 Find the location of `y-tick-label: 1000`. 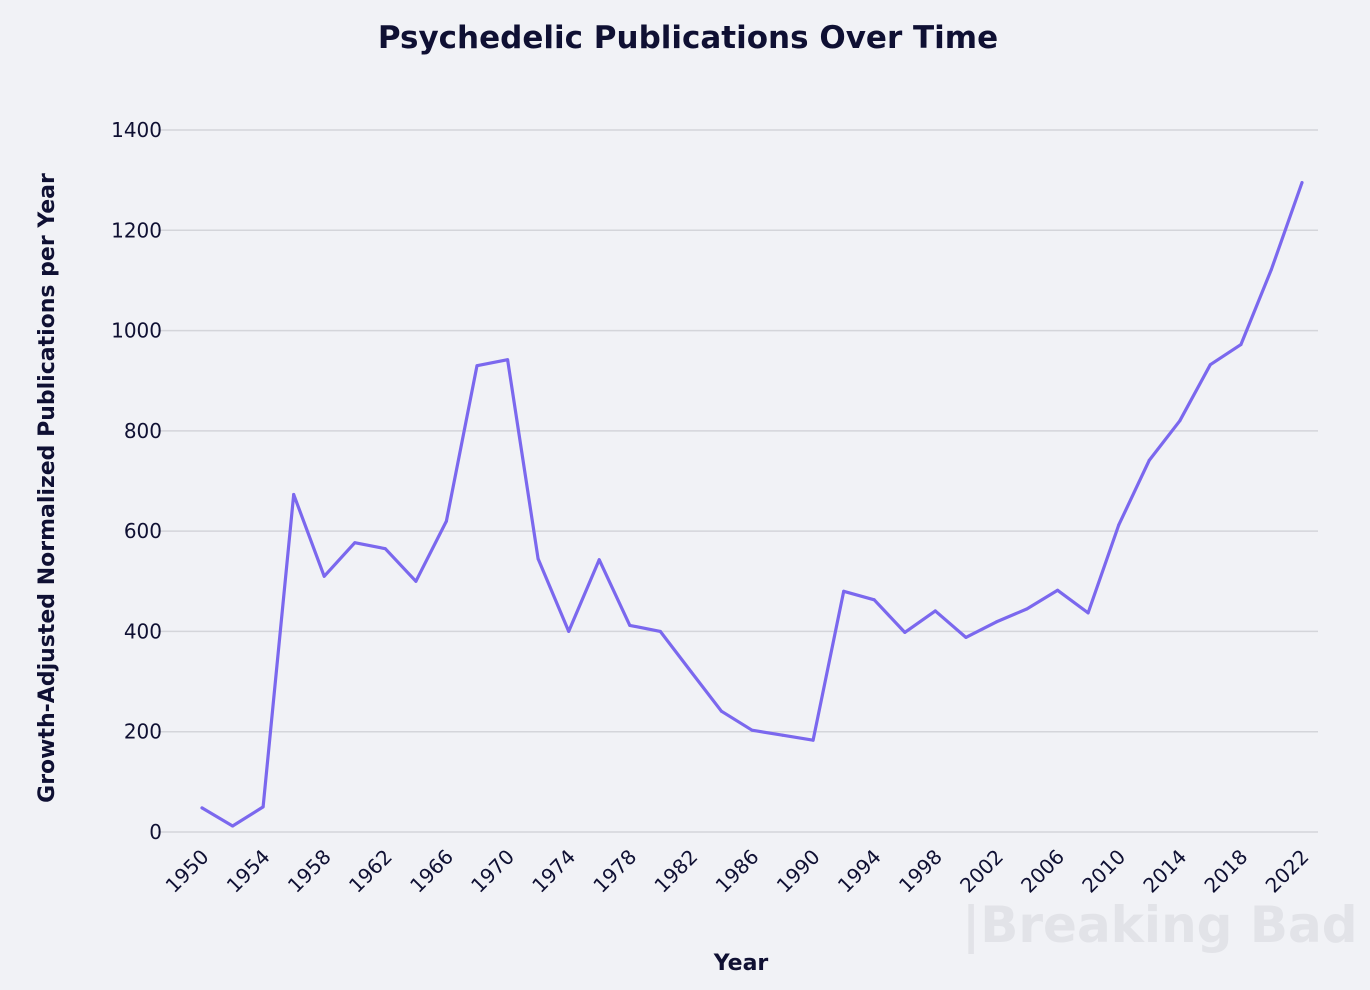

y-tick-label: 1000 is located at coordinates (136, 331).